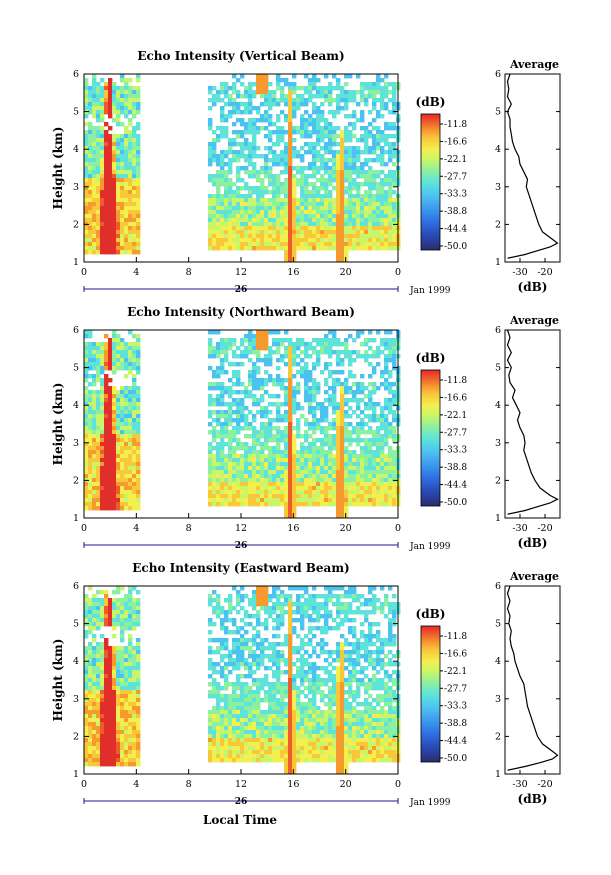 The image size is (611, 875). I want to click on heatmap-cells, so click(242, 168).